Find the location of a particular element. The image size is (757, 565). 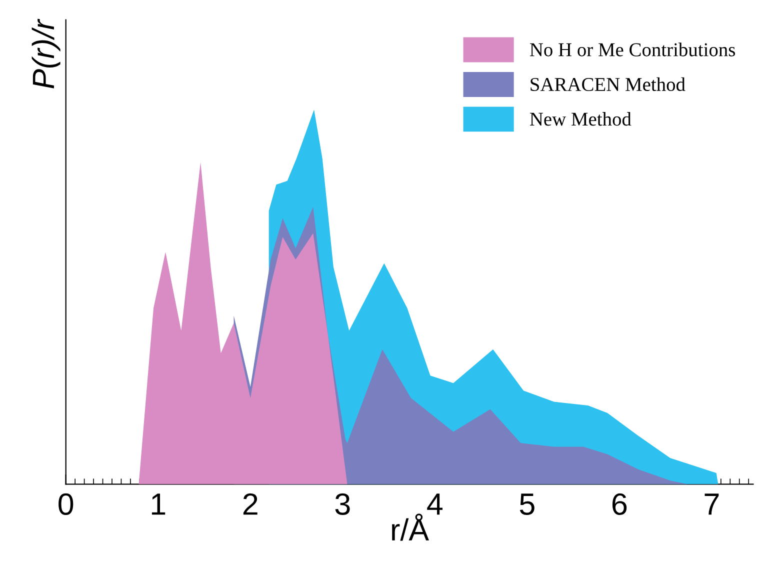

x-tick-label: 3 is located at coordinates (342, 504).